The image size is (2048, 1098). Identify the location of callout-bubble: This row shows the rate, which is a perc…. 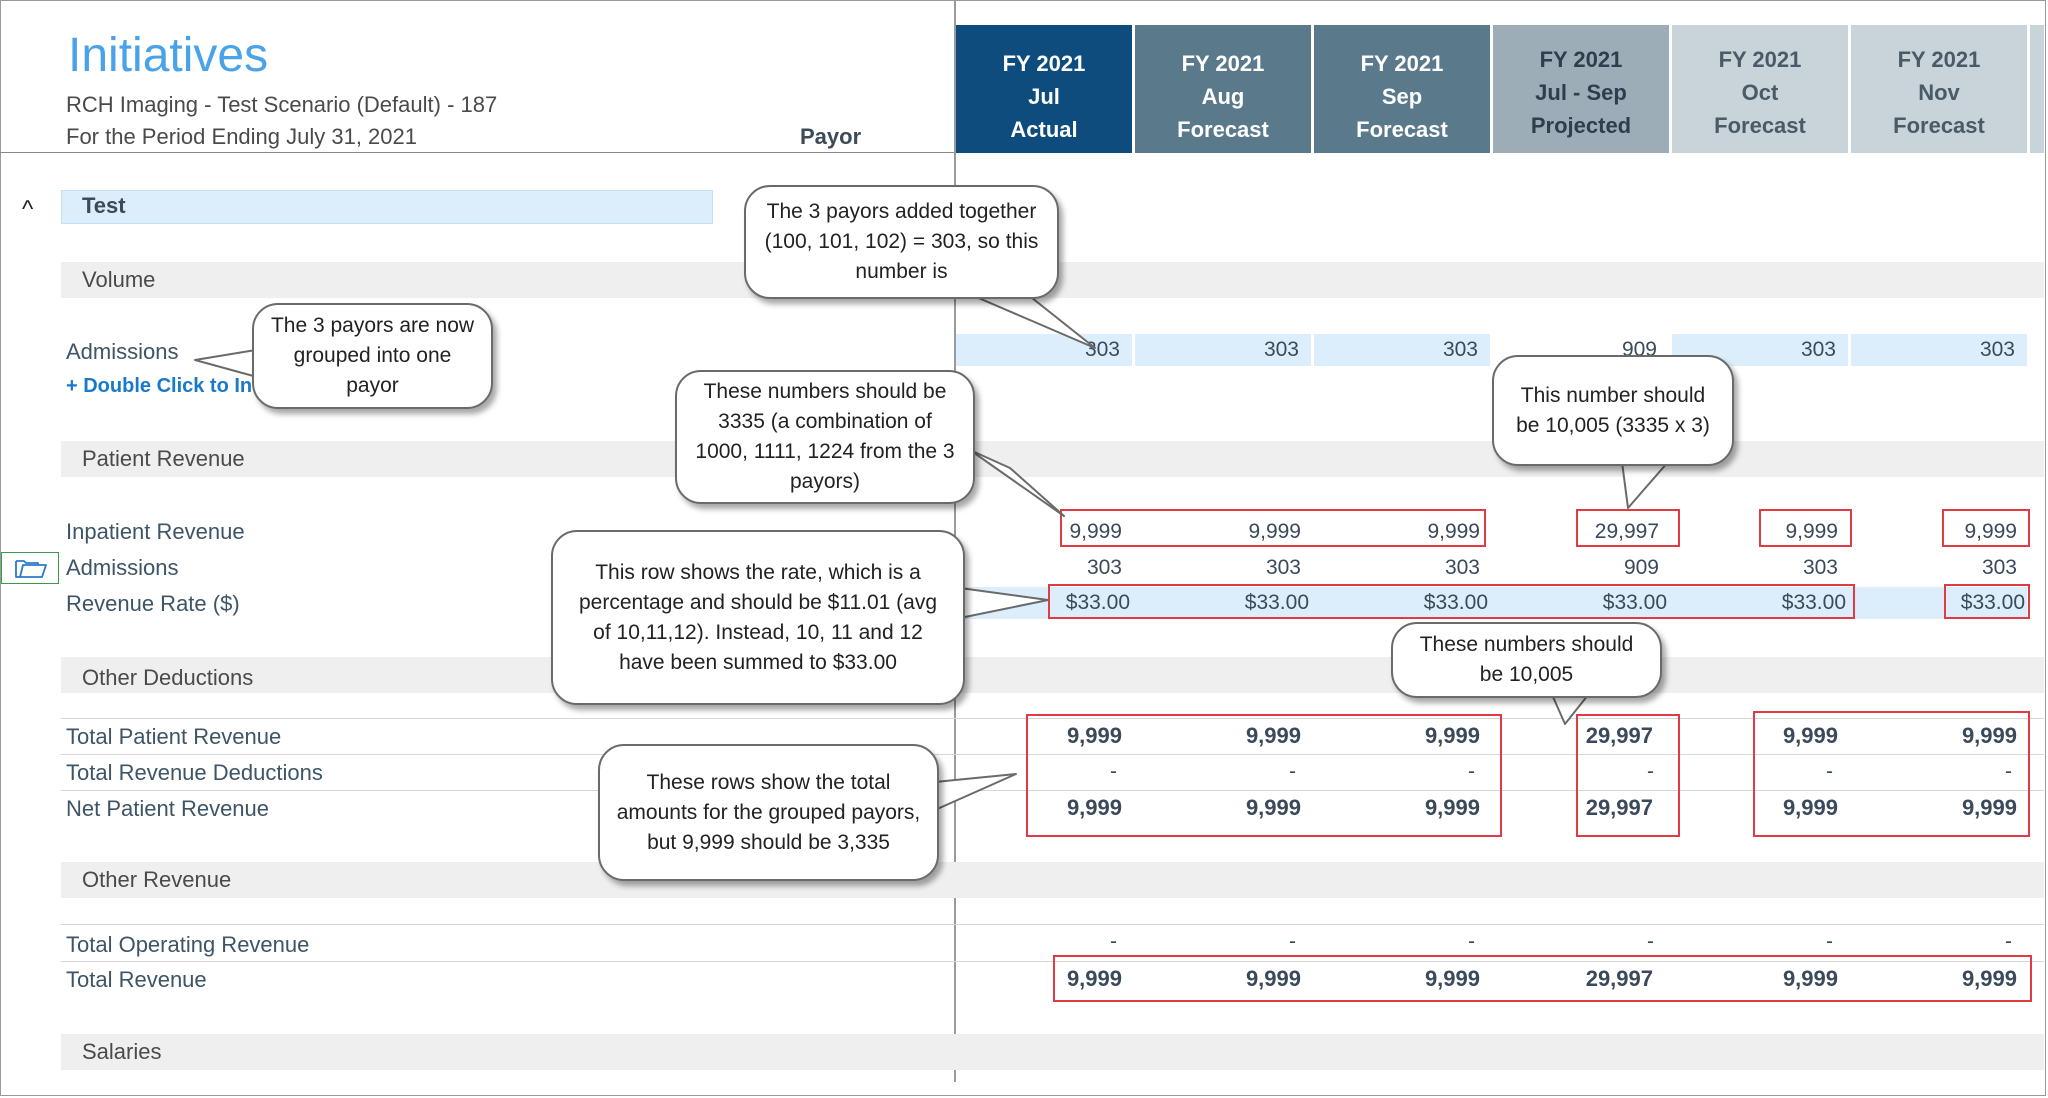
(758, 617).